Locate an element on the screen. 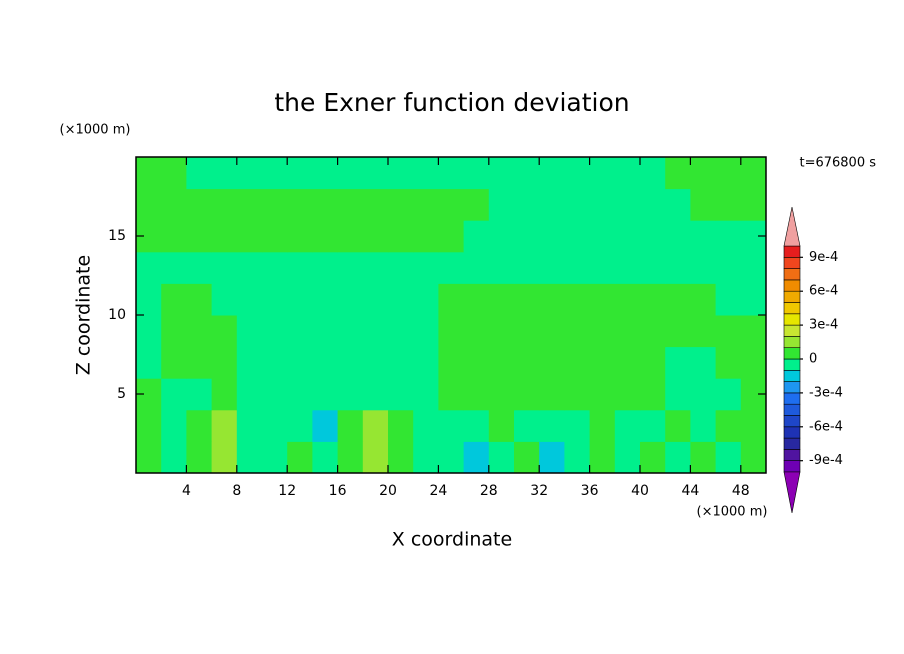  colorbar-label: -3e-4 is located at coordinates (826, 392).